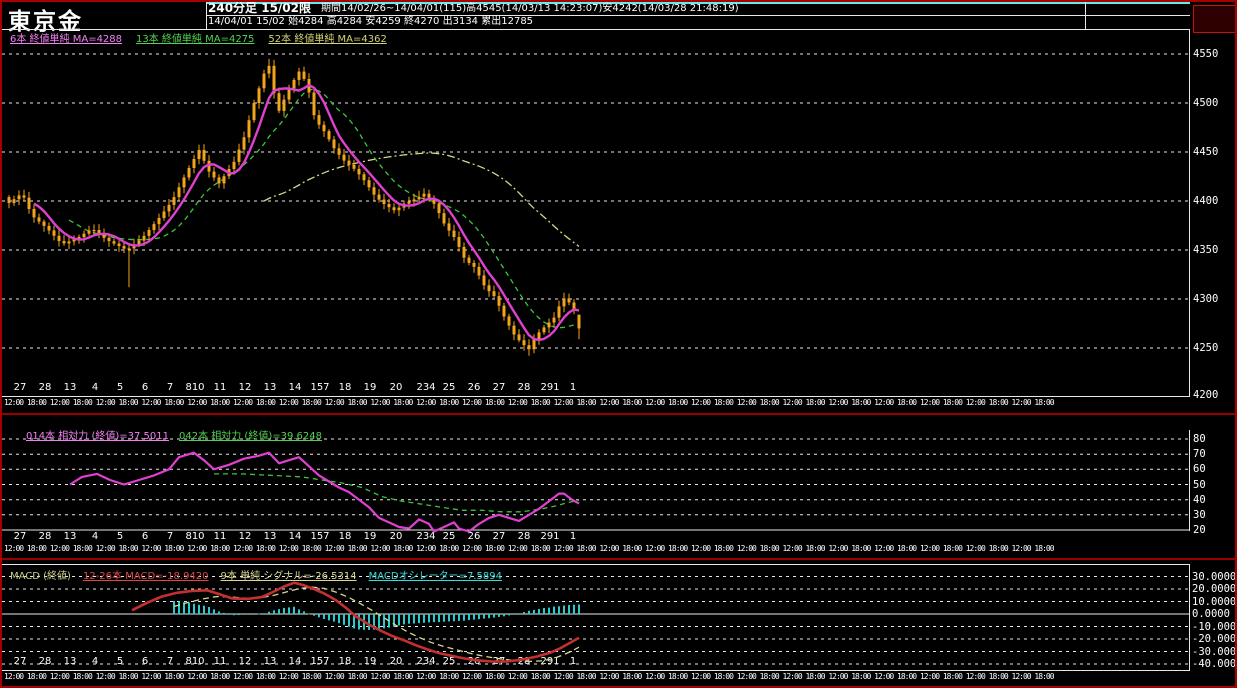 This screenshot has height=688, width=1237. Describe the element at coordinates (1214, 651) in the screenshot. I see `macd-tick-label: -30.0000` at that location.